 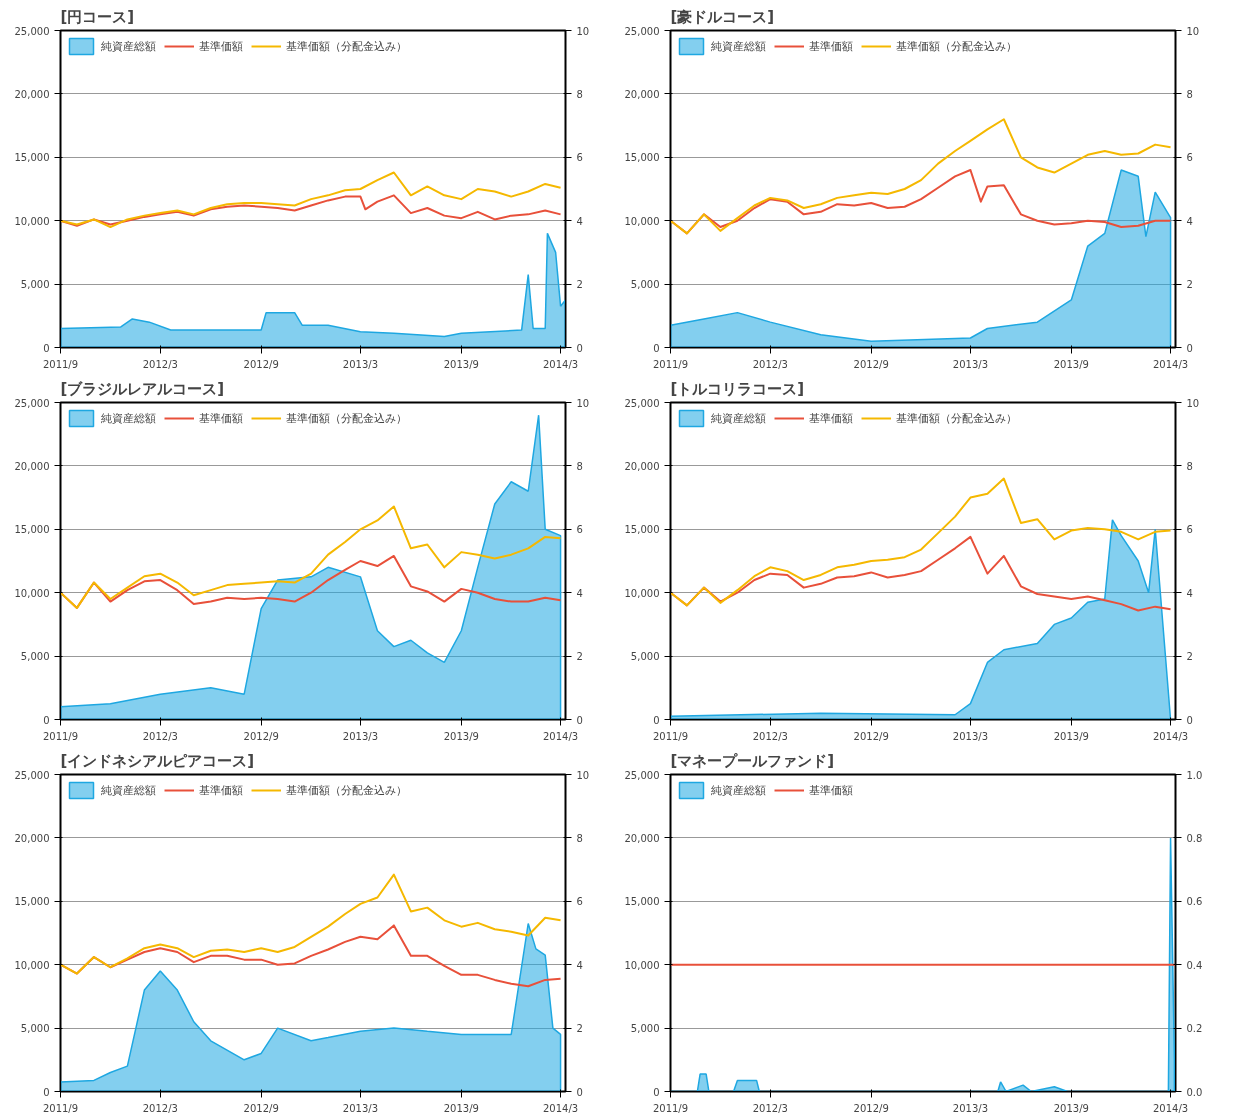 What do you see at coordinates (1194, 1029) in the screenshot?
I see `y2-tick-label: 0.2` at bounding box center [1194, 1029].